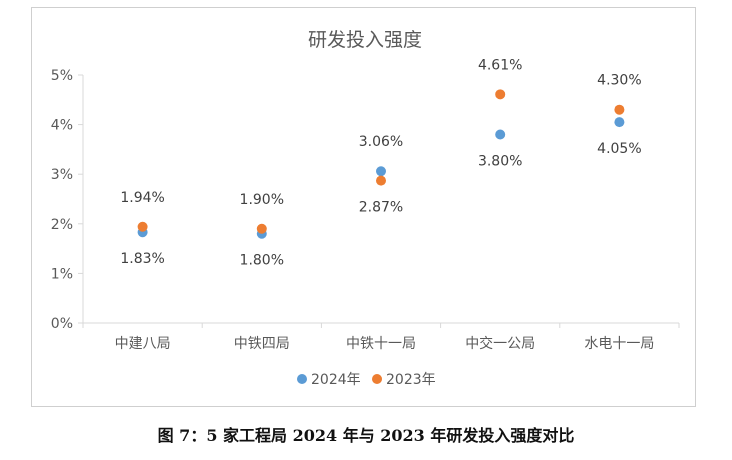 This screenshot has height=460, width=732. What do you see at coordinates (500, 65) in the screenshot?
I see `data-label: 4.61%` at bounding box center [500, 65].